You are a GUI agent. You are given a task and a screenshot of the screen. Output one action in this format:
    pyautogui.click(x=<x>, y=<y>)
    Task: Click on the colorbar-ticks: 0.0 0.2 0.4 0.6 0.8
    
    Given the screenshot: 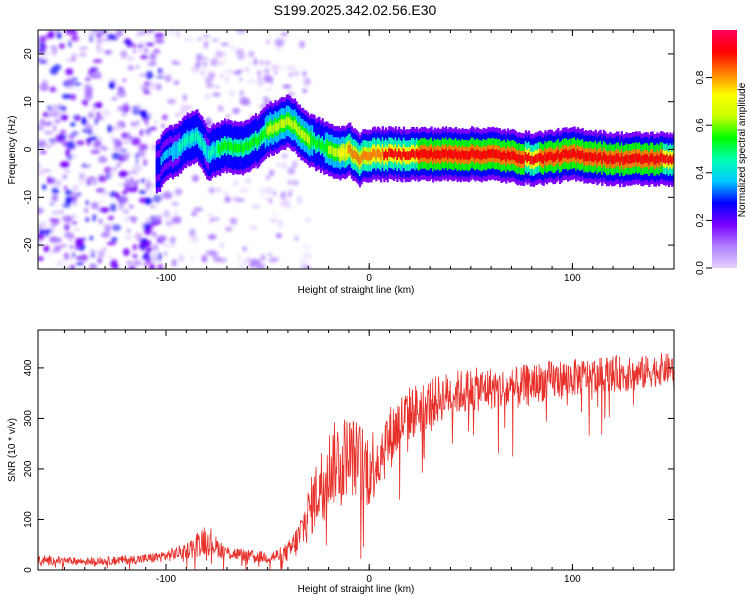 What is the action you would take?
    pyautogui.click(x=703, y=172)
    